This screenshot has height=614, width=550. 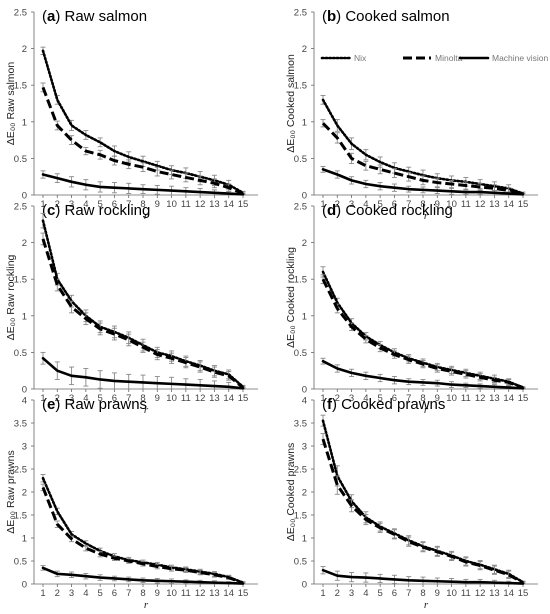 I want to click on panel-title: (a) Raw salmon, so click(x=94, y=16).